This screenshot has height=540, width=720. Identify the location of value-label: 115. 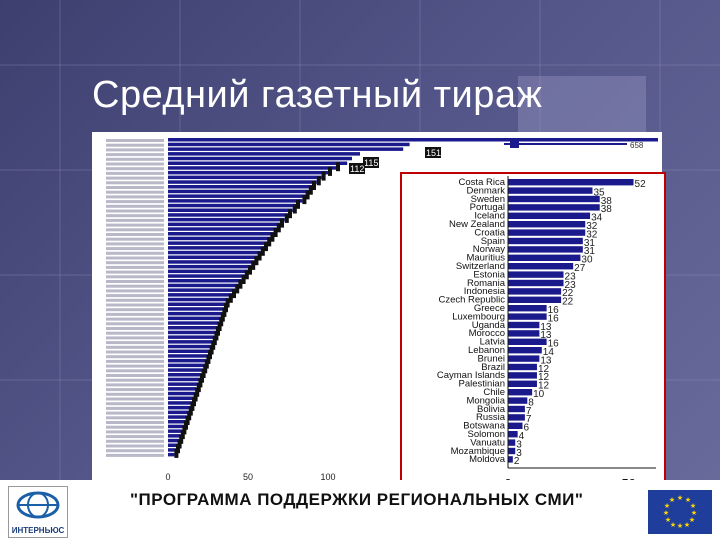
(371, 163).